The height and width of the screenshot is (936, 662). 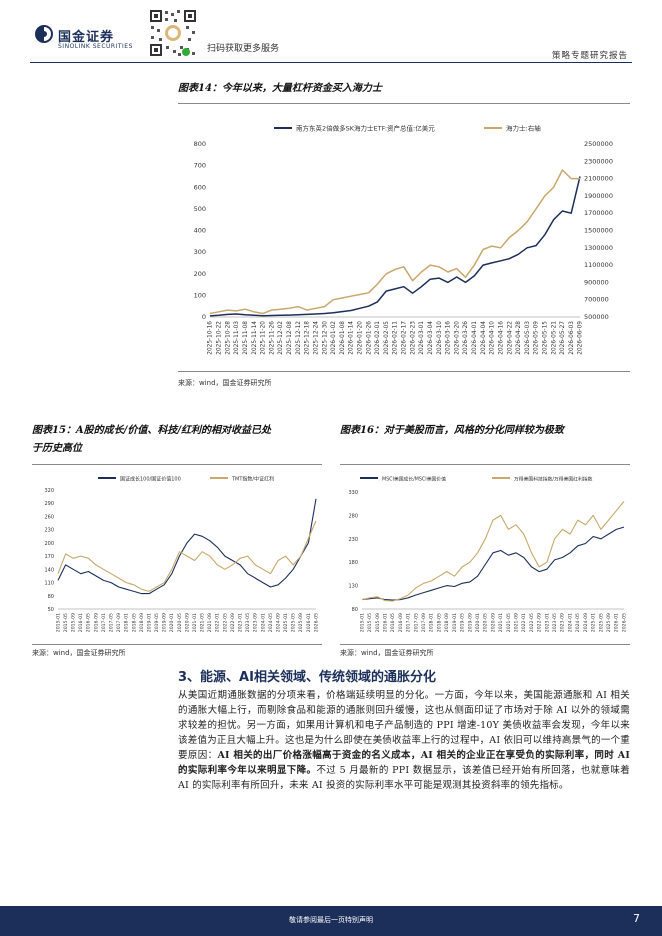 I want to click on fig16-x-tick-label: 2019-09, so click(x=470, y=622).